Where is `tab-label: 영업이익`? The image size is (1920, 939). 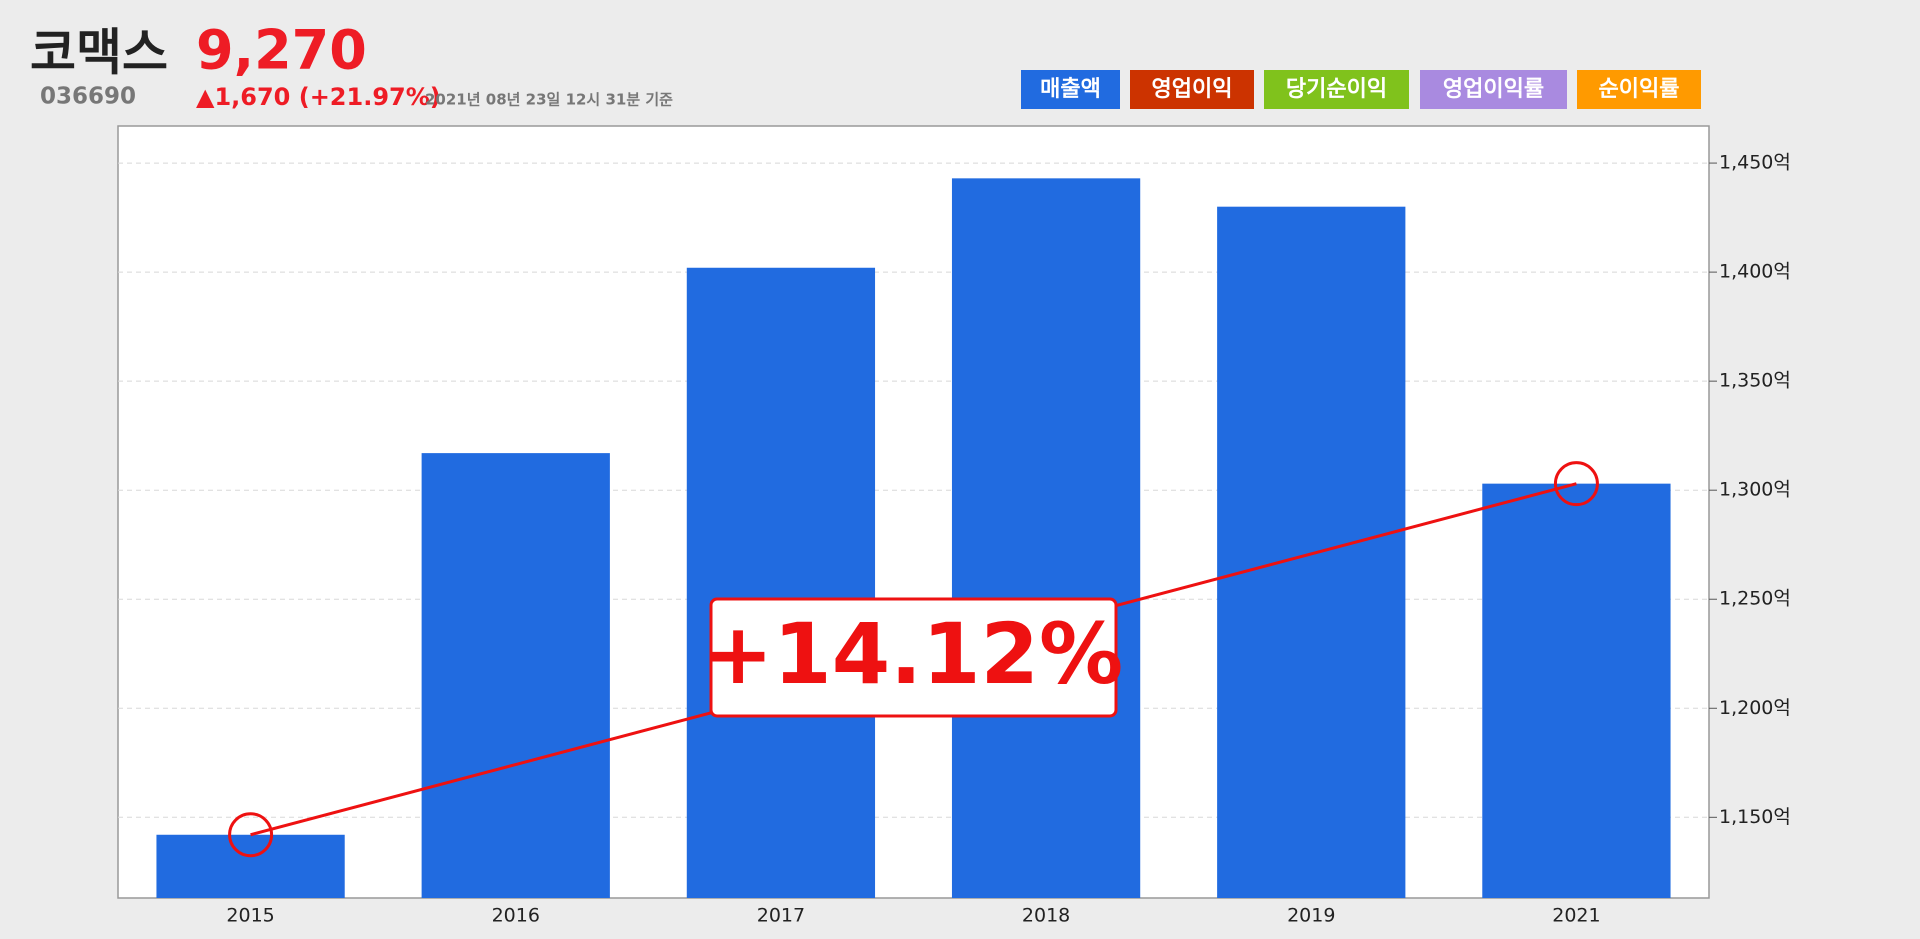
tab-label: 영업이익 is located at coordinates (1192, 89).